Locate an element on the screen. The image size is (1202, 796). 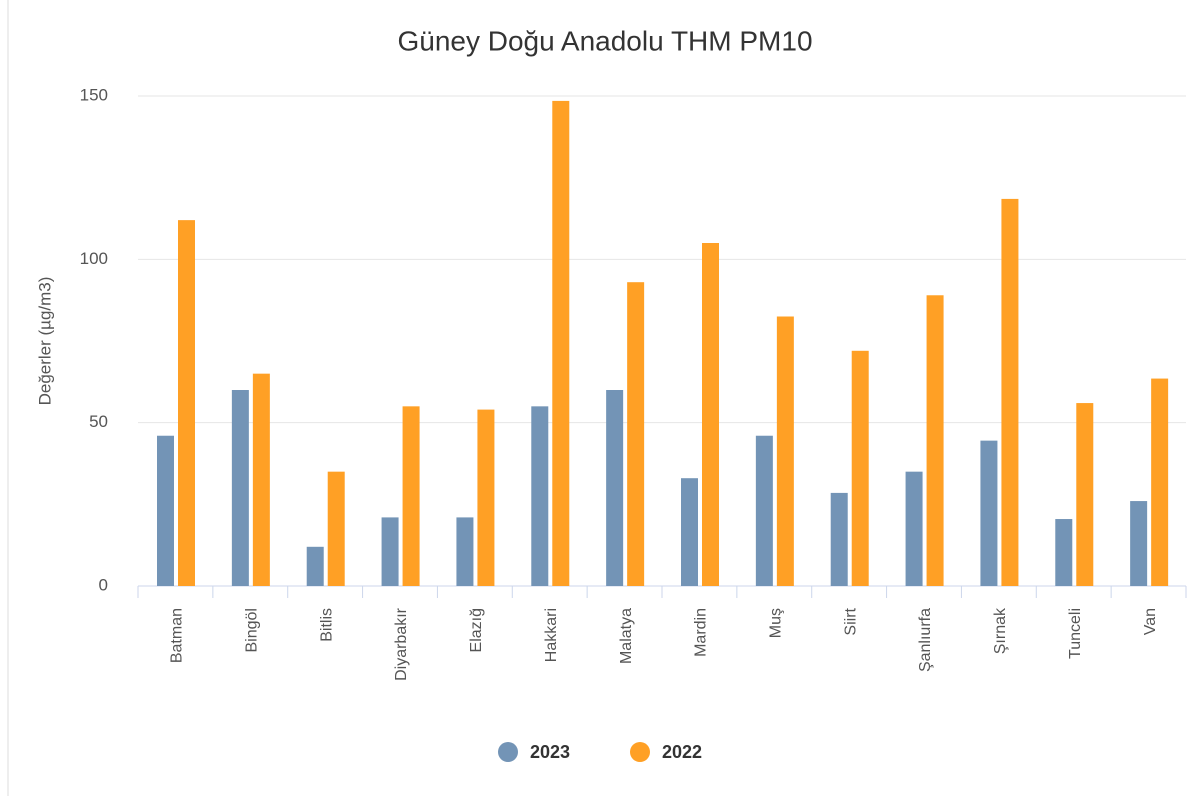
x-tick-label: Tunceli is located at coordinates (1075, 633).